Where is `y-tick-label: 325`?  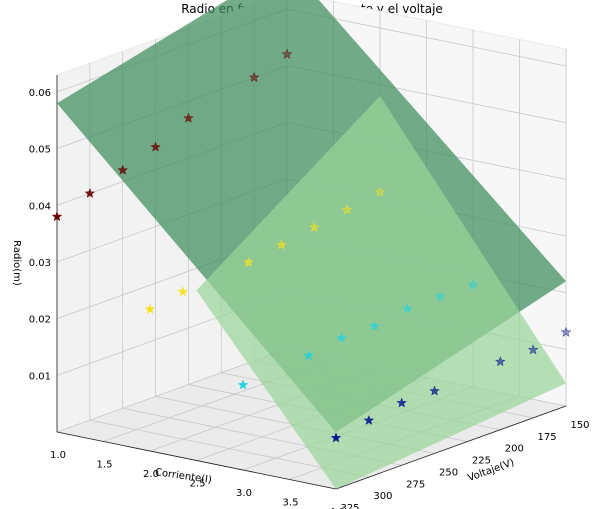
y-tick-label: 325 is located at coordinates (349, 506).